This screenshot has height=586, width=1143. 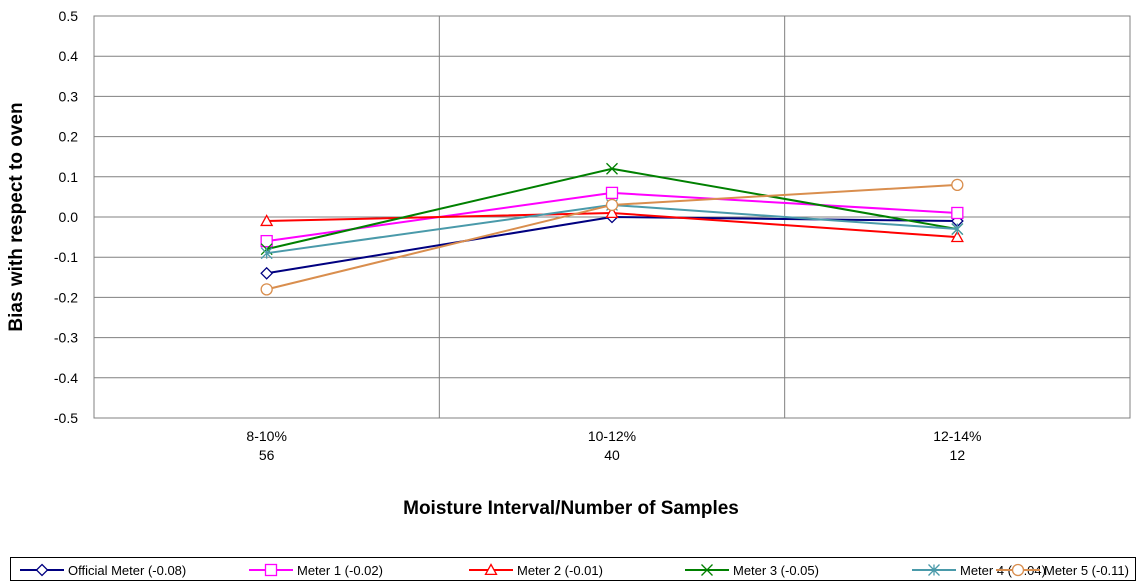 I want to click on y-tick-label: -0.1, so click(x=66, y=257).